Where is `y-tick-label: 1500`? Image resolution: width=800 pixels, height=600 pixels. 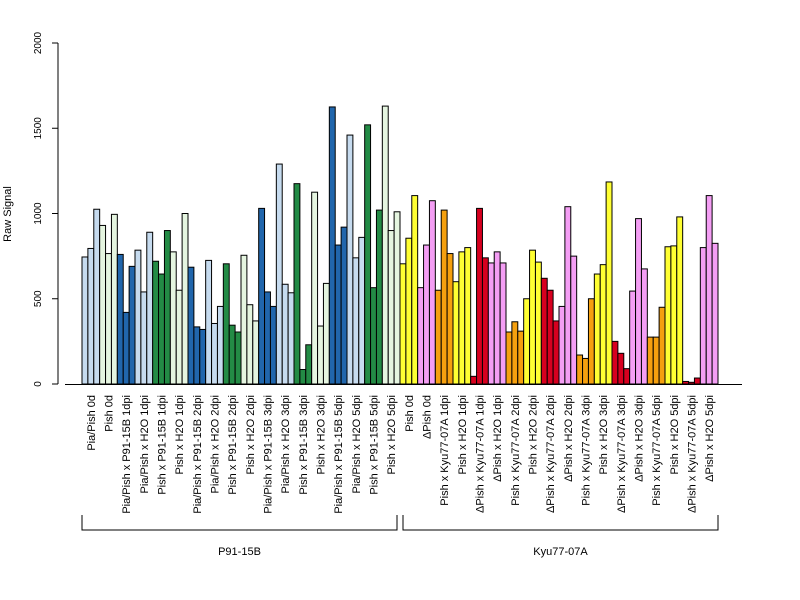
y-tick-label: 1500 is located at coordinates (38, 128).